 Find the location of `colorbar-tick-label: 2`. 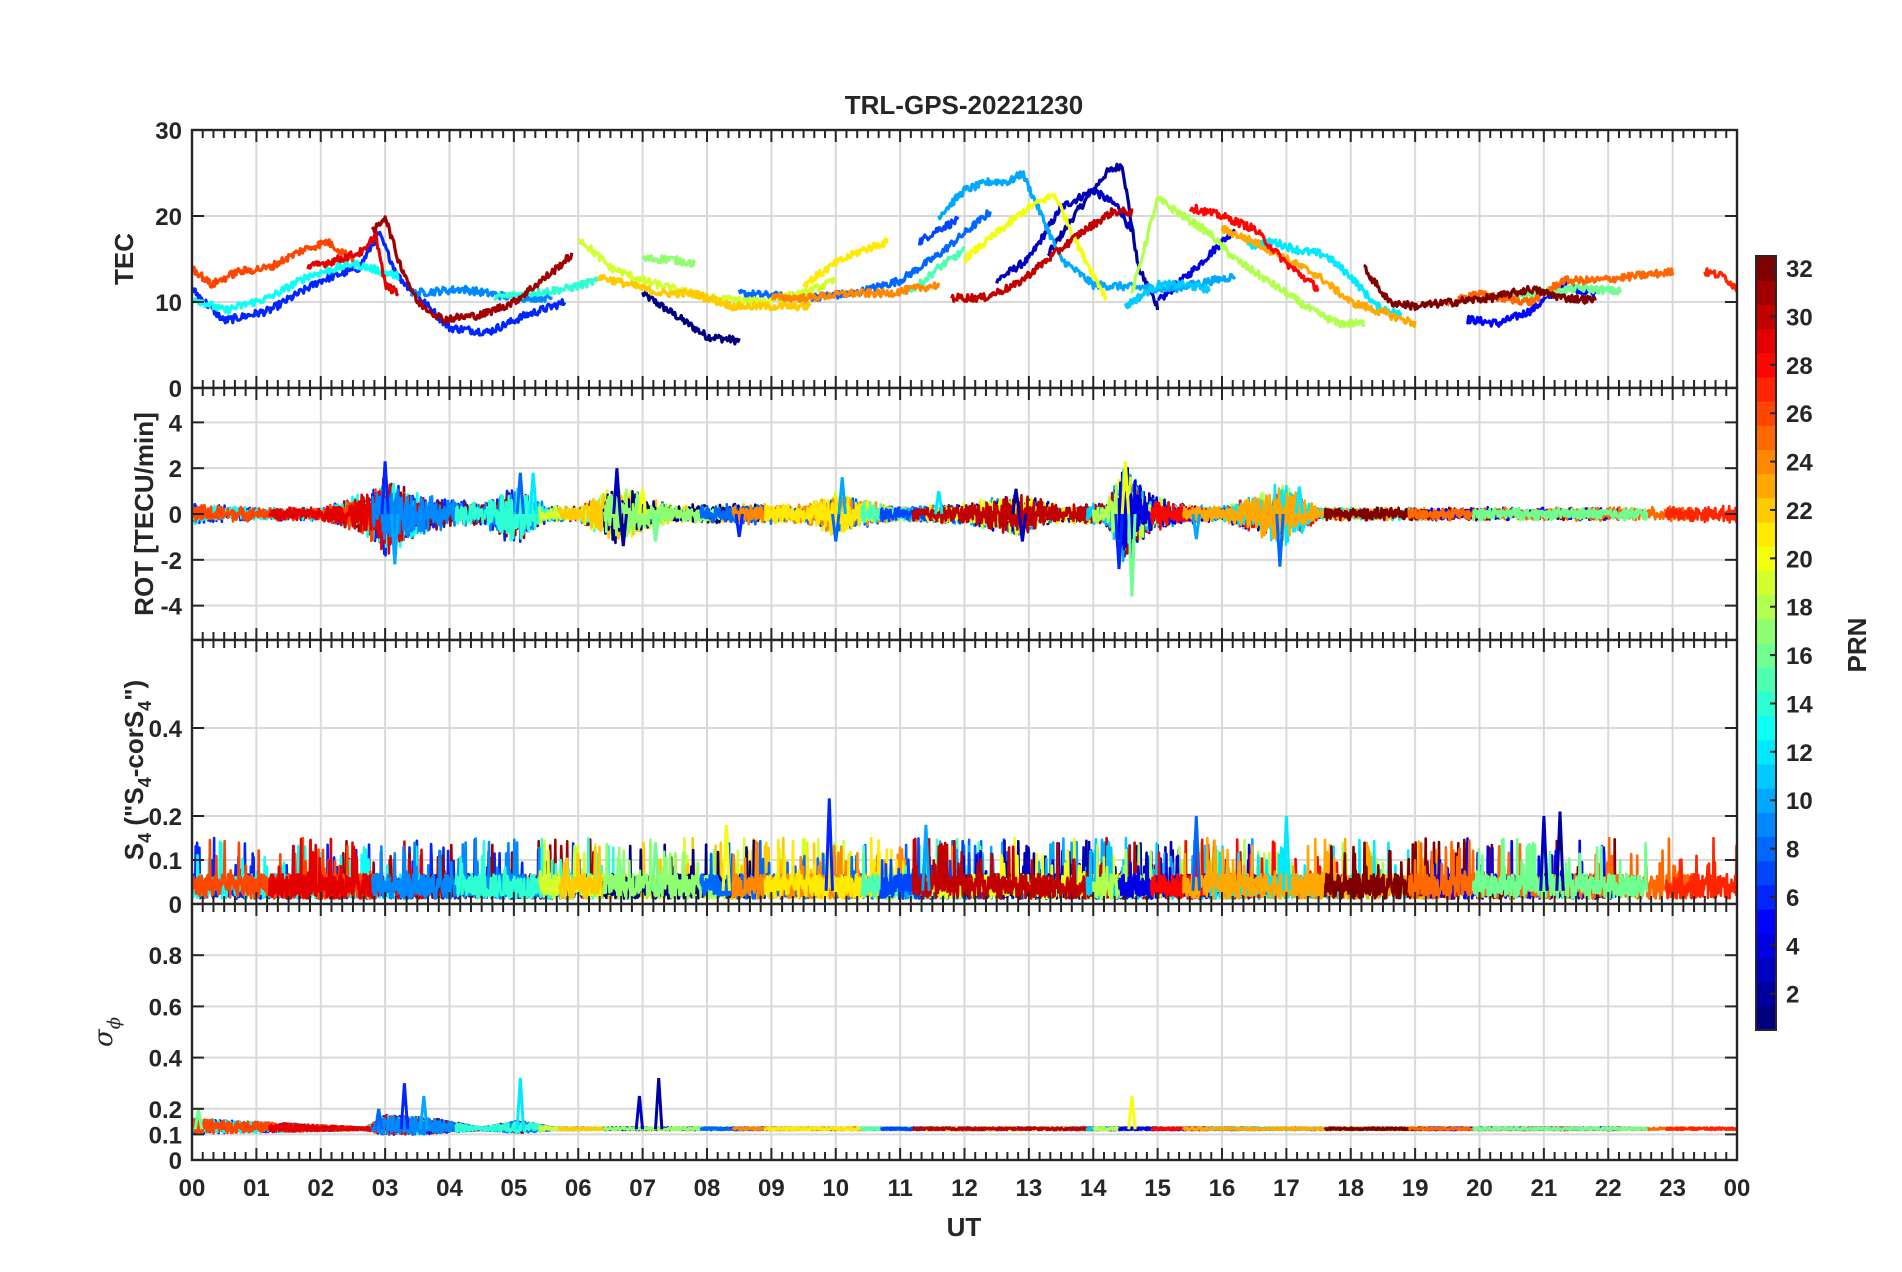

colorbar-tick-label: 2 is located at coordinates (1792, 995).